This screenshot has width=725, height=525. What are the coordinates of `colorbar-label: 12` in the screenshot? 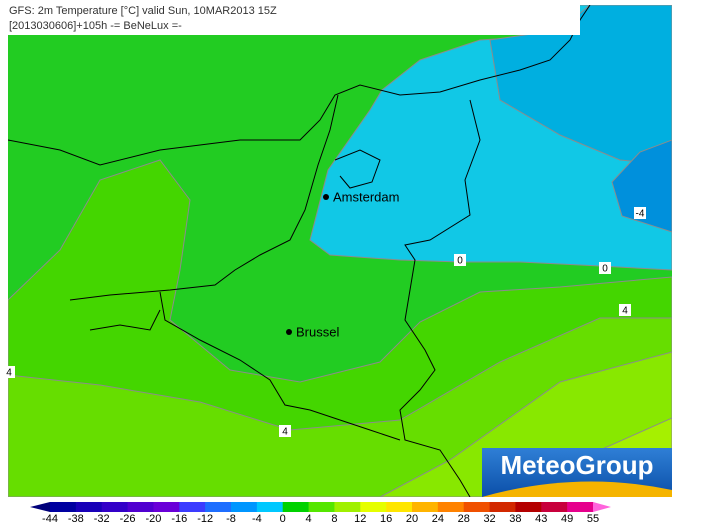 It's located at (360, 519).